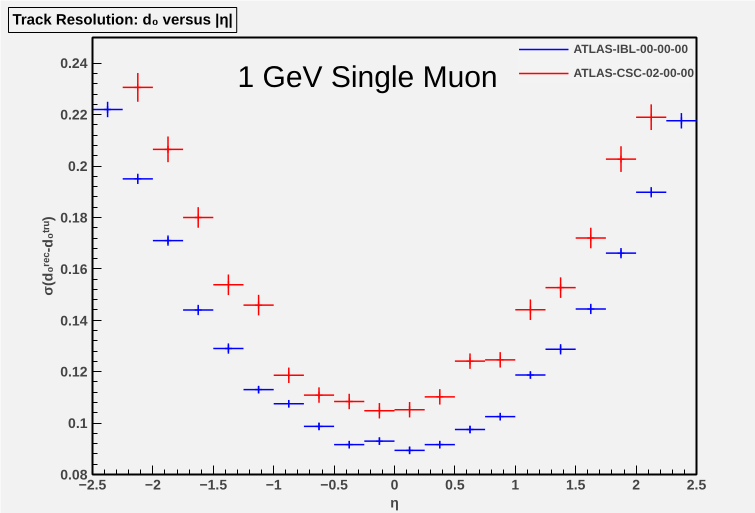  Describe the element at coordinates (78, 423) in the screenshot. I see `y-tick-label: 0.1` at that location.